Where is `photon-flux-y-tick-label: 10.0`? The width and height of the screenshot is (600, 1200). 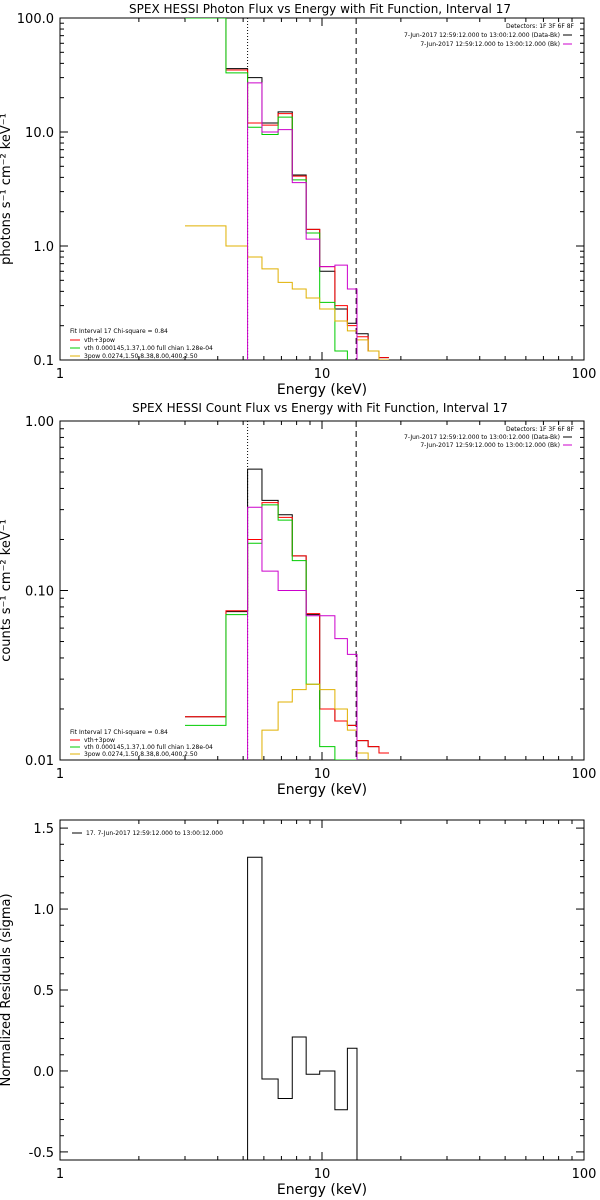 photon-flux-y-tick-label: 10.0 is located at coordinates (39, 133).